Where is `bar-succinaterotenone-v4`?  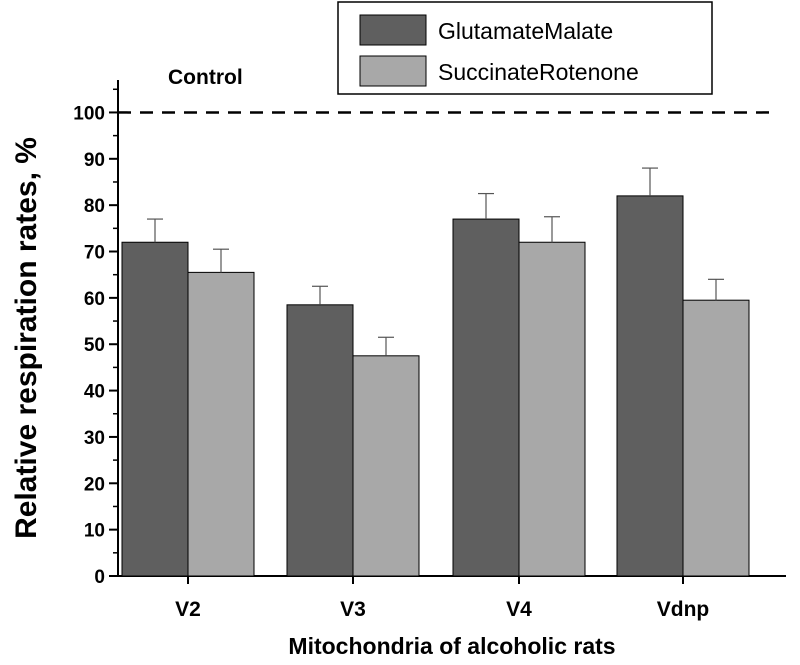 bar-succinaterotenone-v4 is located at coordinates (552, 409).